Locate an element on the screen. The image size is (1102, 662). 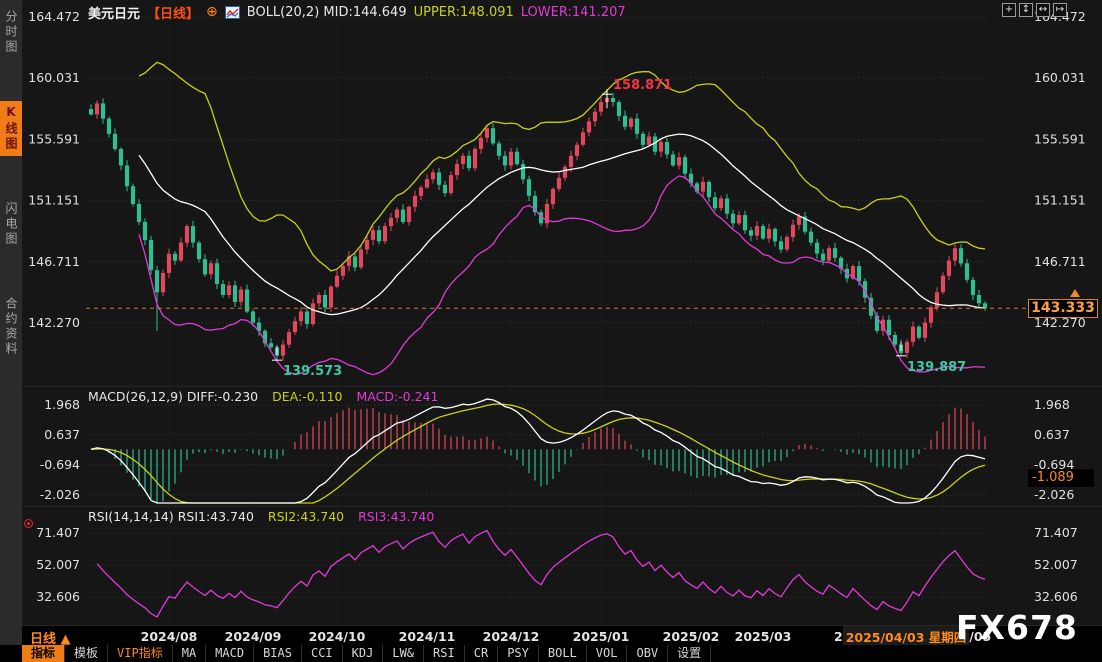
sidebar-tab-contract-info: 合约资料 is located at coordinates (11, 327).